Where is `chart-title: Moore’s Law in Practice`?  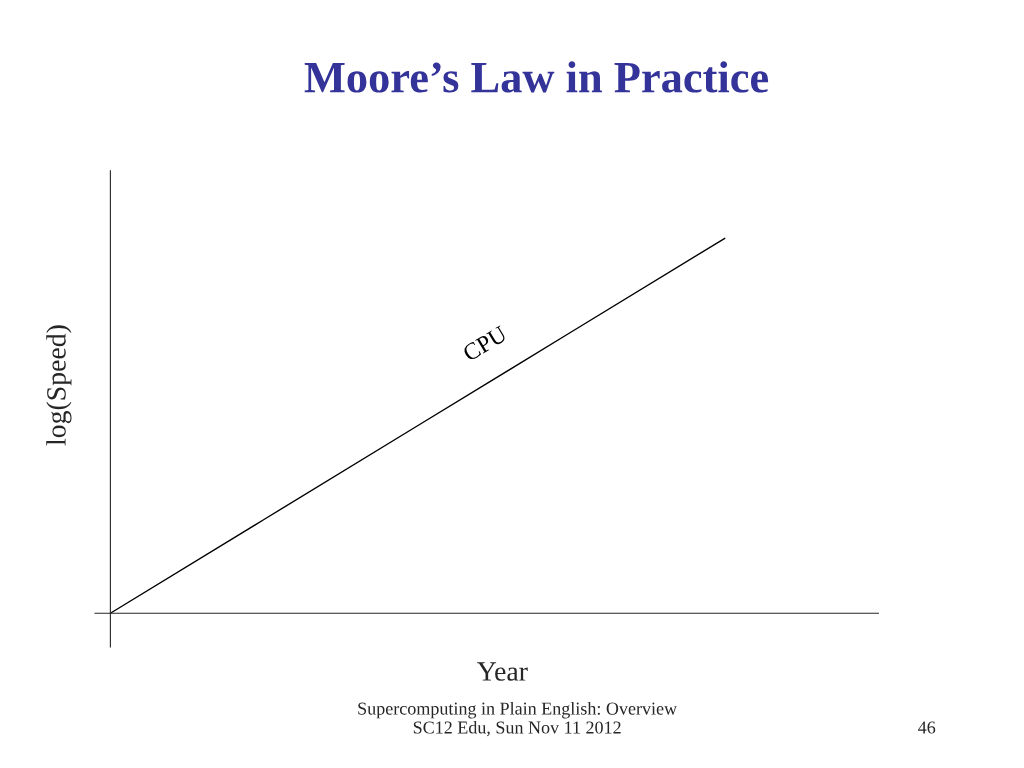
chart-title: Moore’s Law in Practice is located at coordinates (536, 77).